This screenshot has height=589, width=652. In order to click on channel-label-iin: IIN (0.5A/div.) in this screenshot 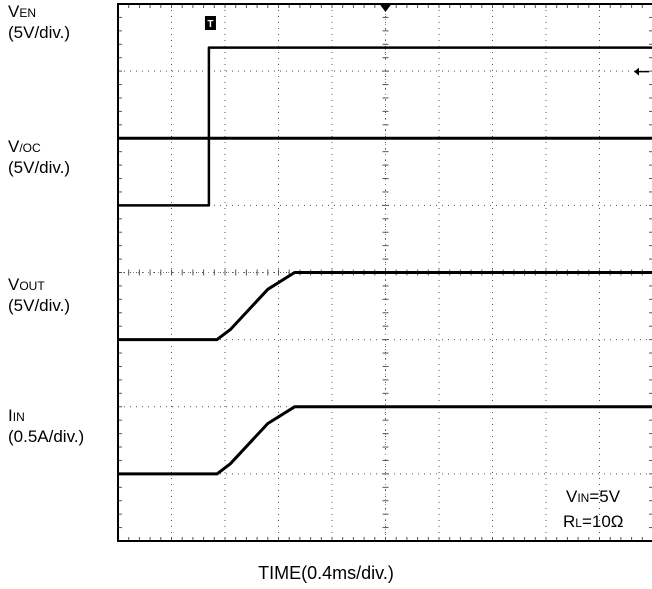, I will do `click(46, 426)`.